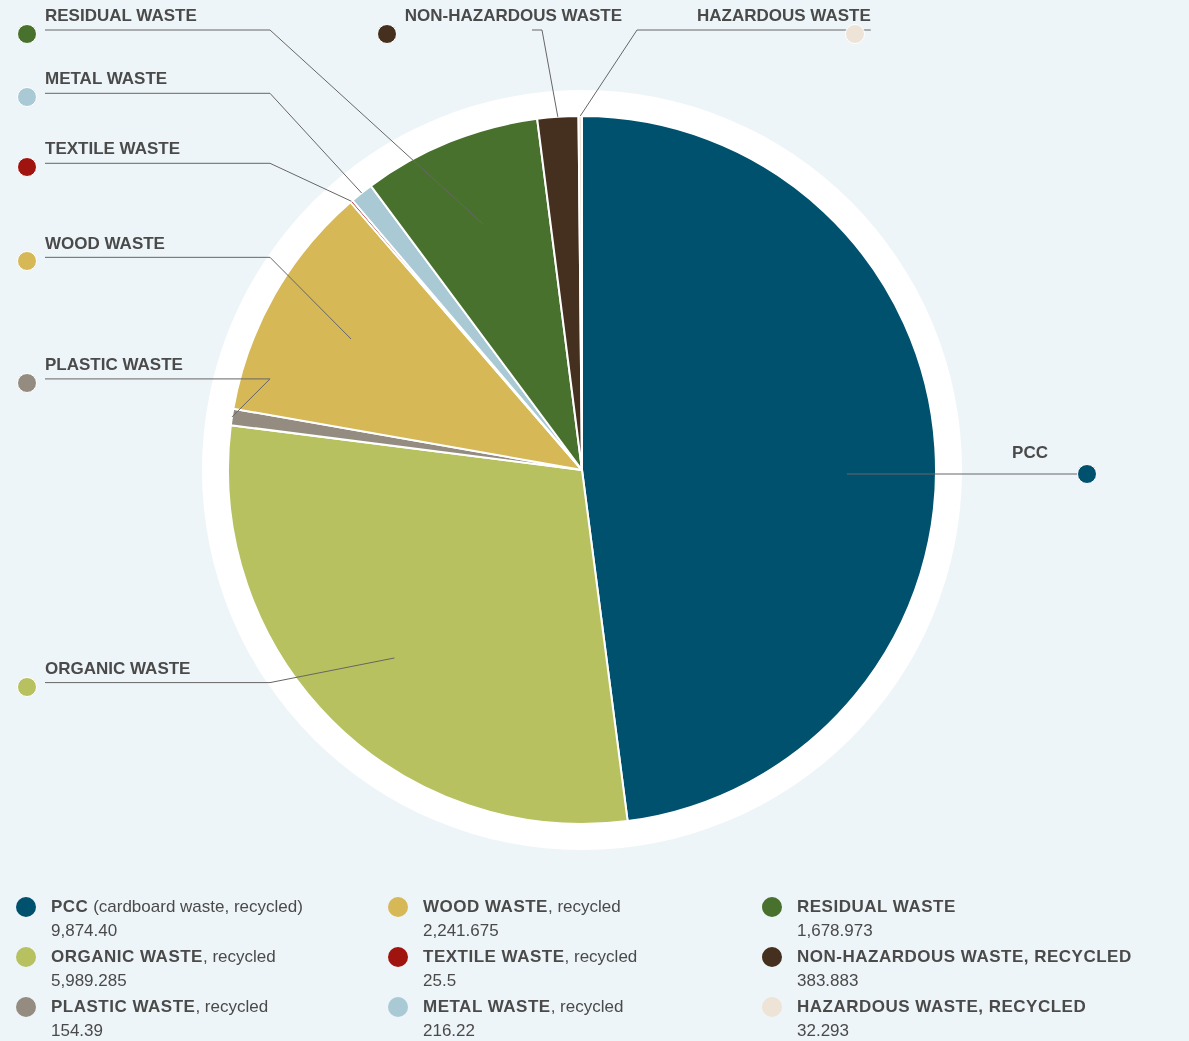  What do you see at coordinates (522, 906) in the screenshot?
I see `legend-label: WOOD WASTE, recycled` at bounding box center [522, 906].